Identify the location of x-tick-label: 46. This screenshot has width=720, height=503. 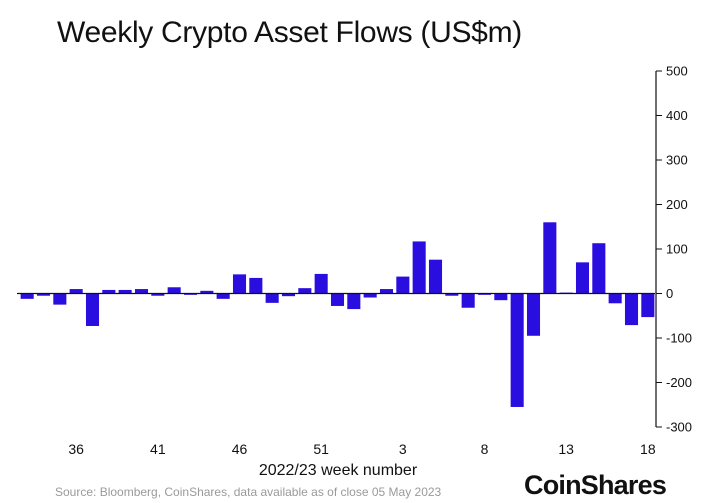
(240, 449).